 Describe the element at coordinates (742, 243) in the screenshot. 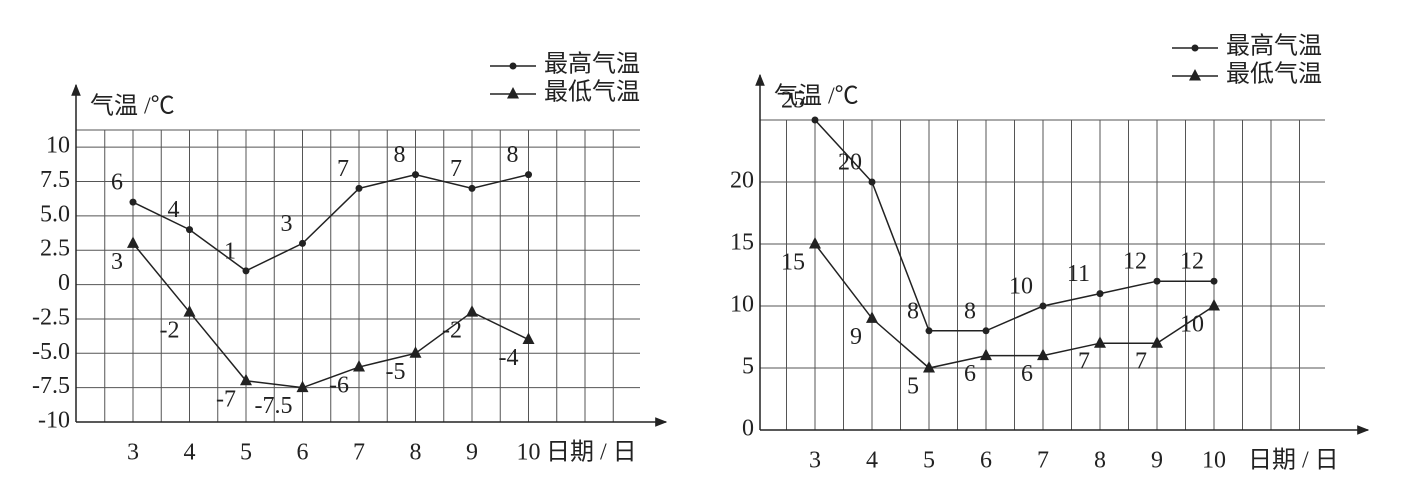

I see `y-tick-label: 15` at that location.